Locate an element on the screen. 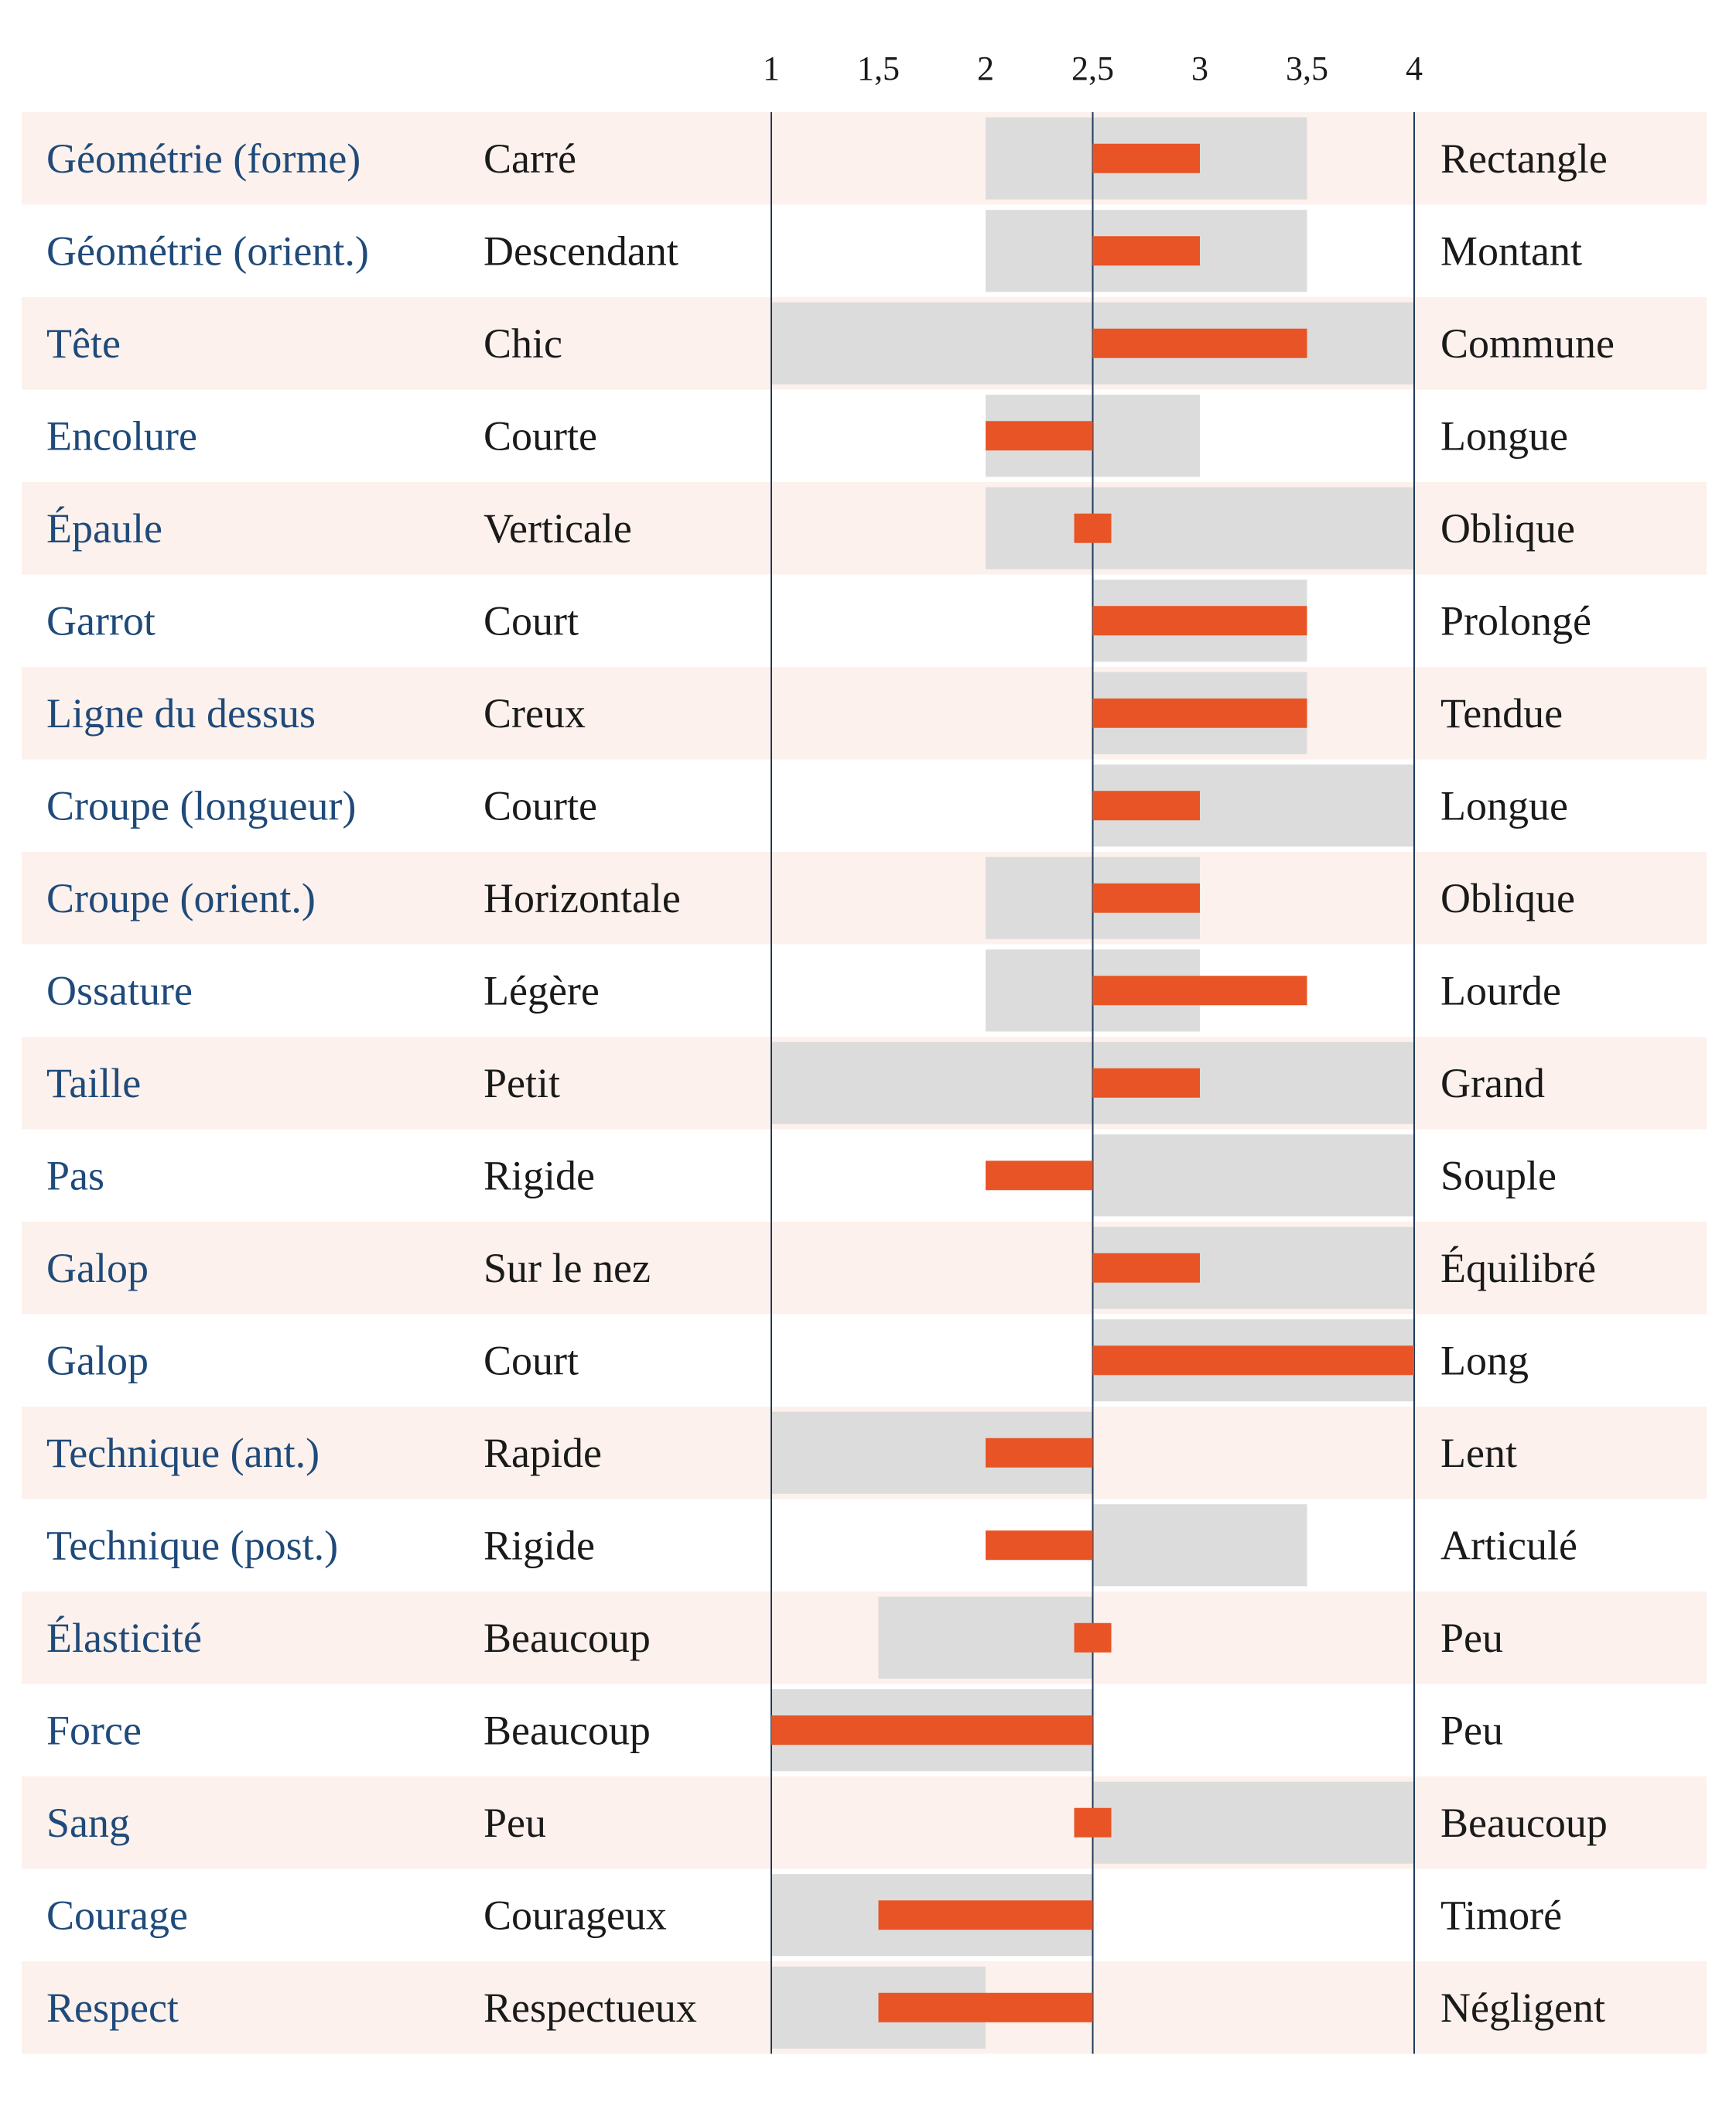 The image size is (1736, 2106). trait-label: Ossature is located at coordinates (119, 990).